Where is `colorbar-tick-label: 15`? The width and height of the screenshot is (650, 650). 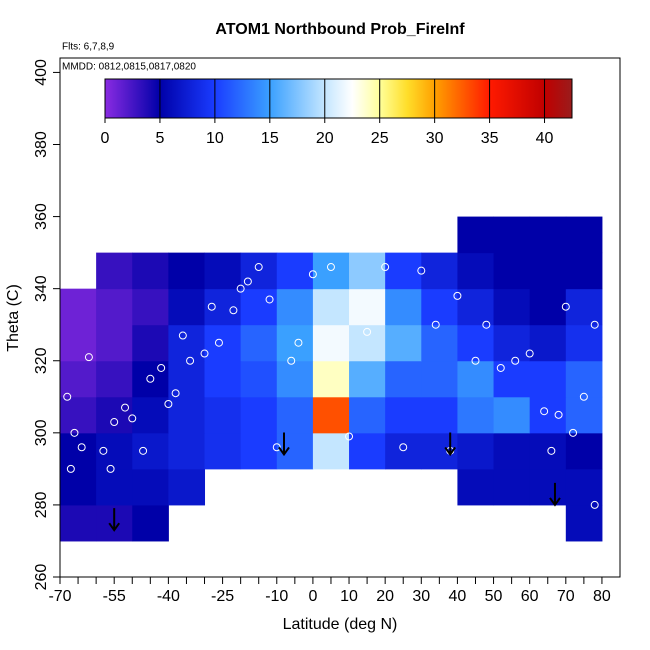
colorbar-tick-label: 15 is located at coordinates (270, 138).